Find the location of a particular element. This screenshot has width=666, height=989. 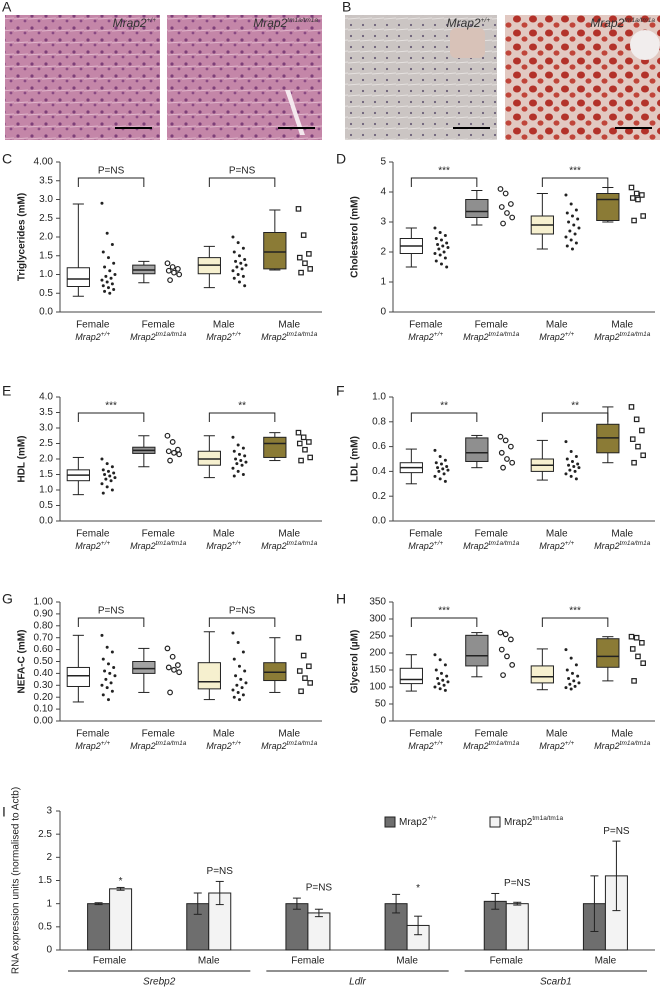

panel-letter: A is located at coordinates (7, 7).